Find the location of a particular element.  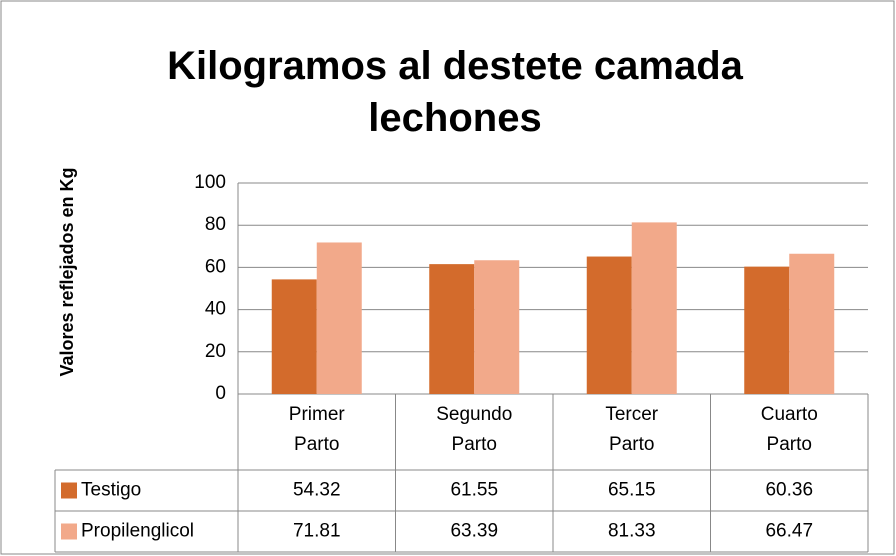

table-value: 65.15 is located at coordinates (632, 490).